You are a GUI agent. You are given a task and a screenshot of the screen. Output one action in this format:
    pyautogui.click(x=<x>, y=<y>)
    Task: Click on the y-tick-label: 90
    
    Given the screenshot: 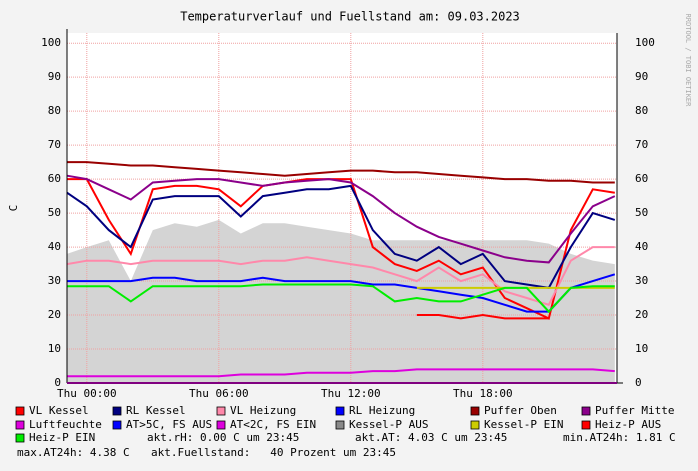 What is the action you would take?
    pyautogui.click(x=54, y=76)
    